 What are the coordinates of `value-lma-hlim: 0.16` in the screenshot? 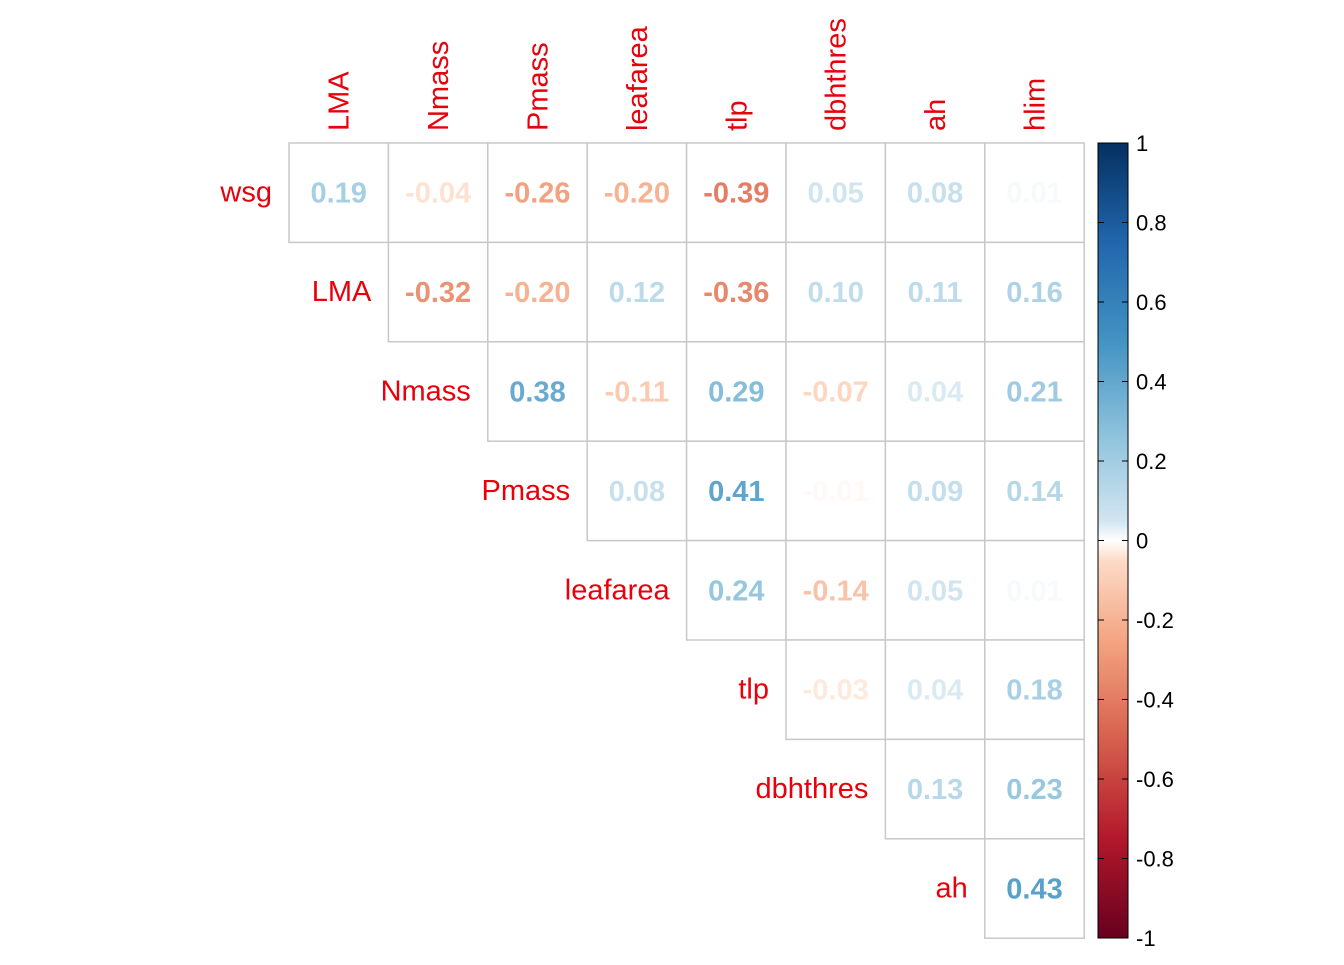 It's located at (1034, 293).